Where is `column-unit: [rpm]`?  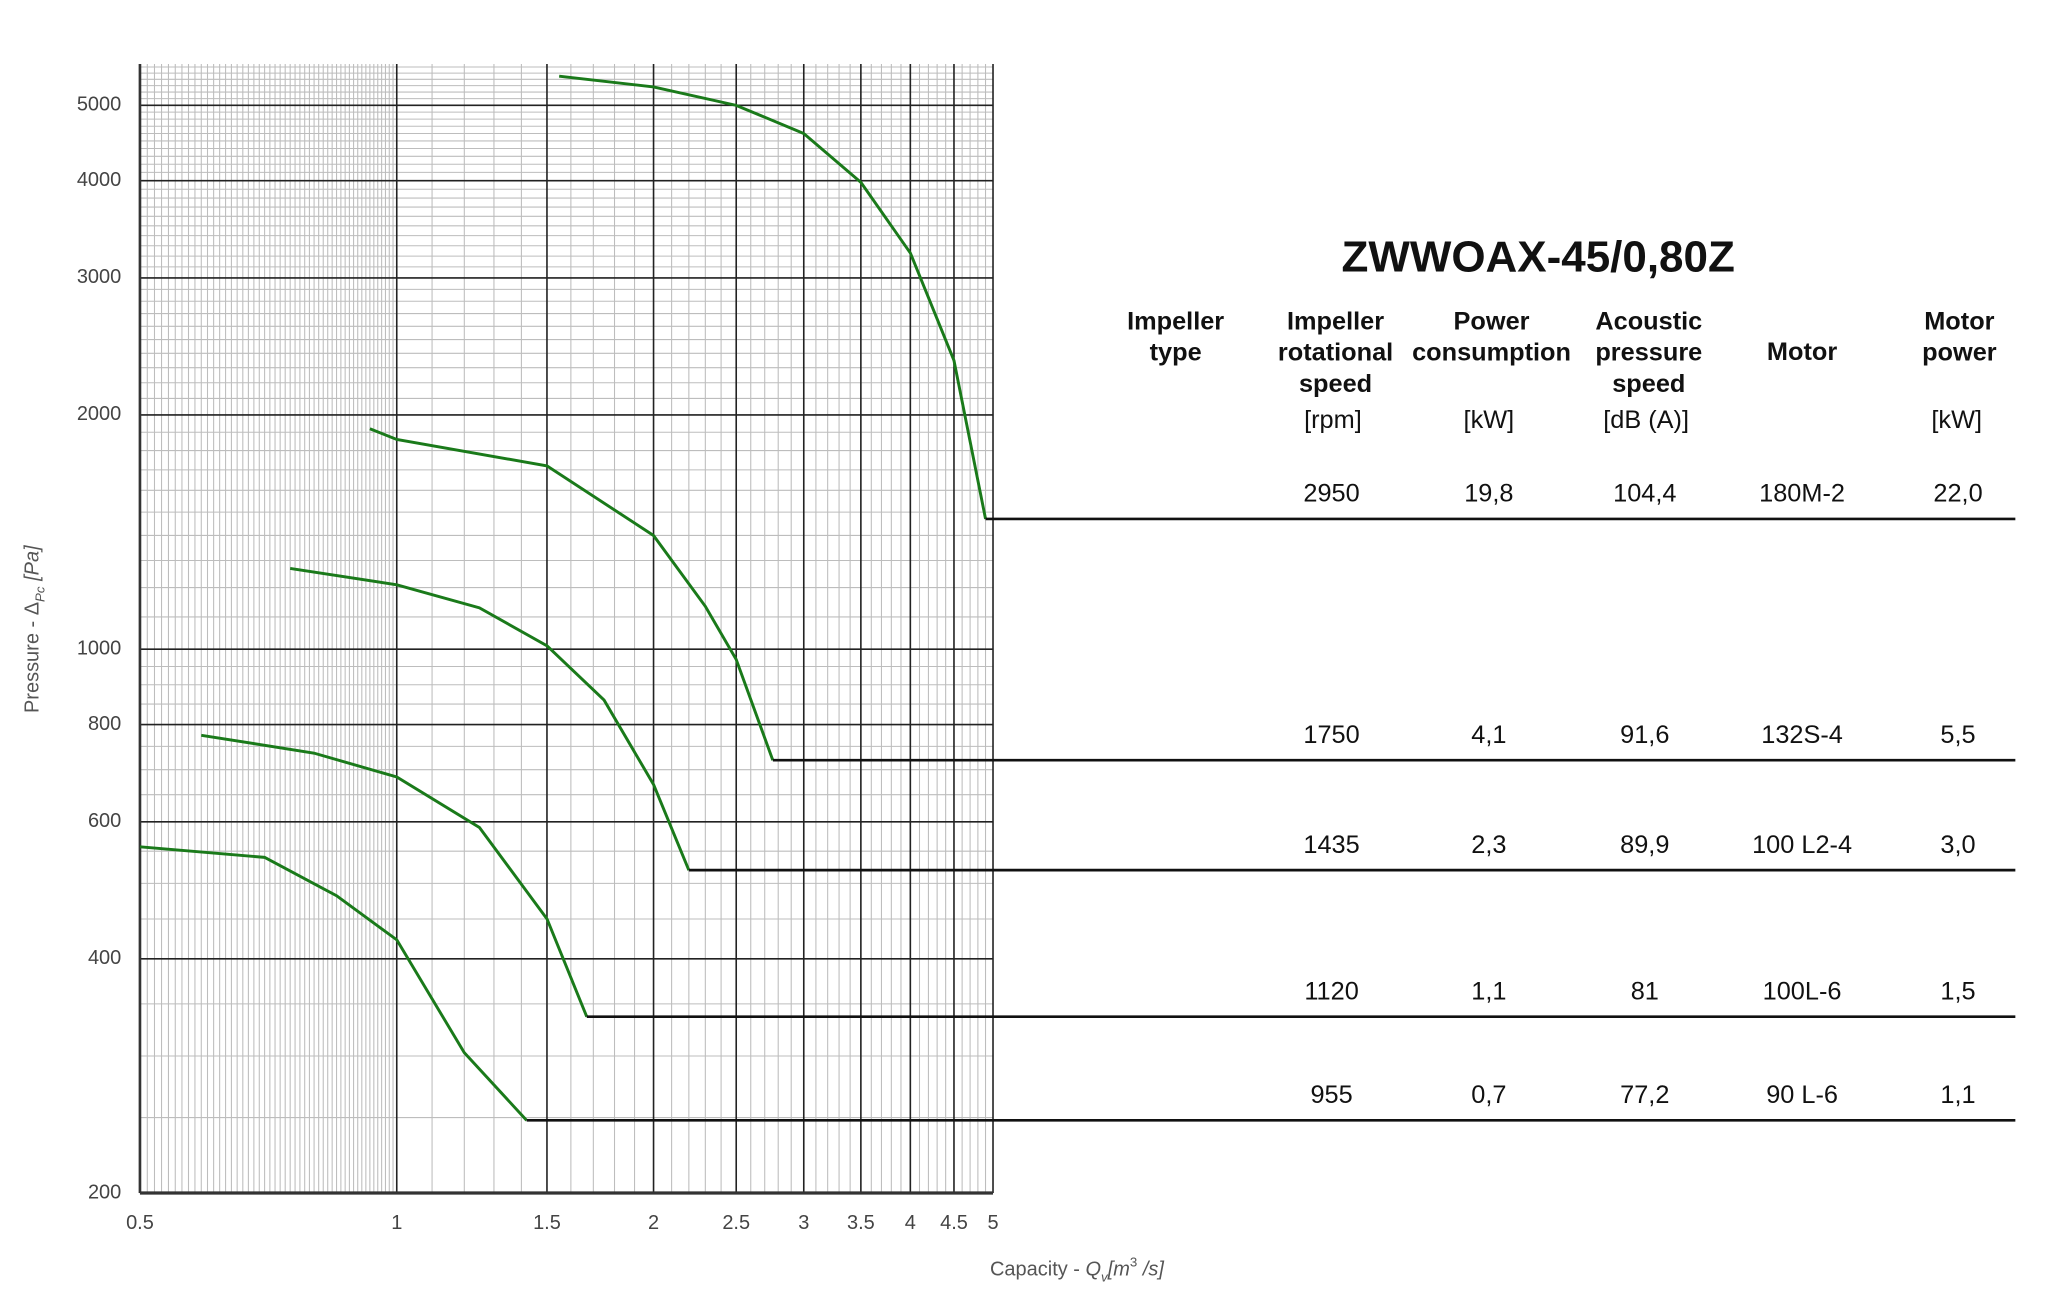
column-unit: [rpm] is located at coordinates (1333, 420).